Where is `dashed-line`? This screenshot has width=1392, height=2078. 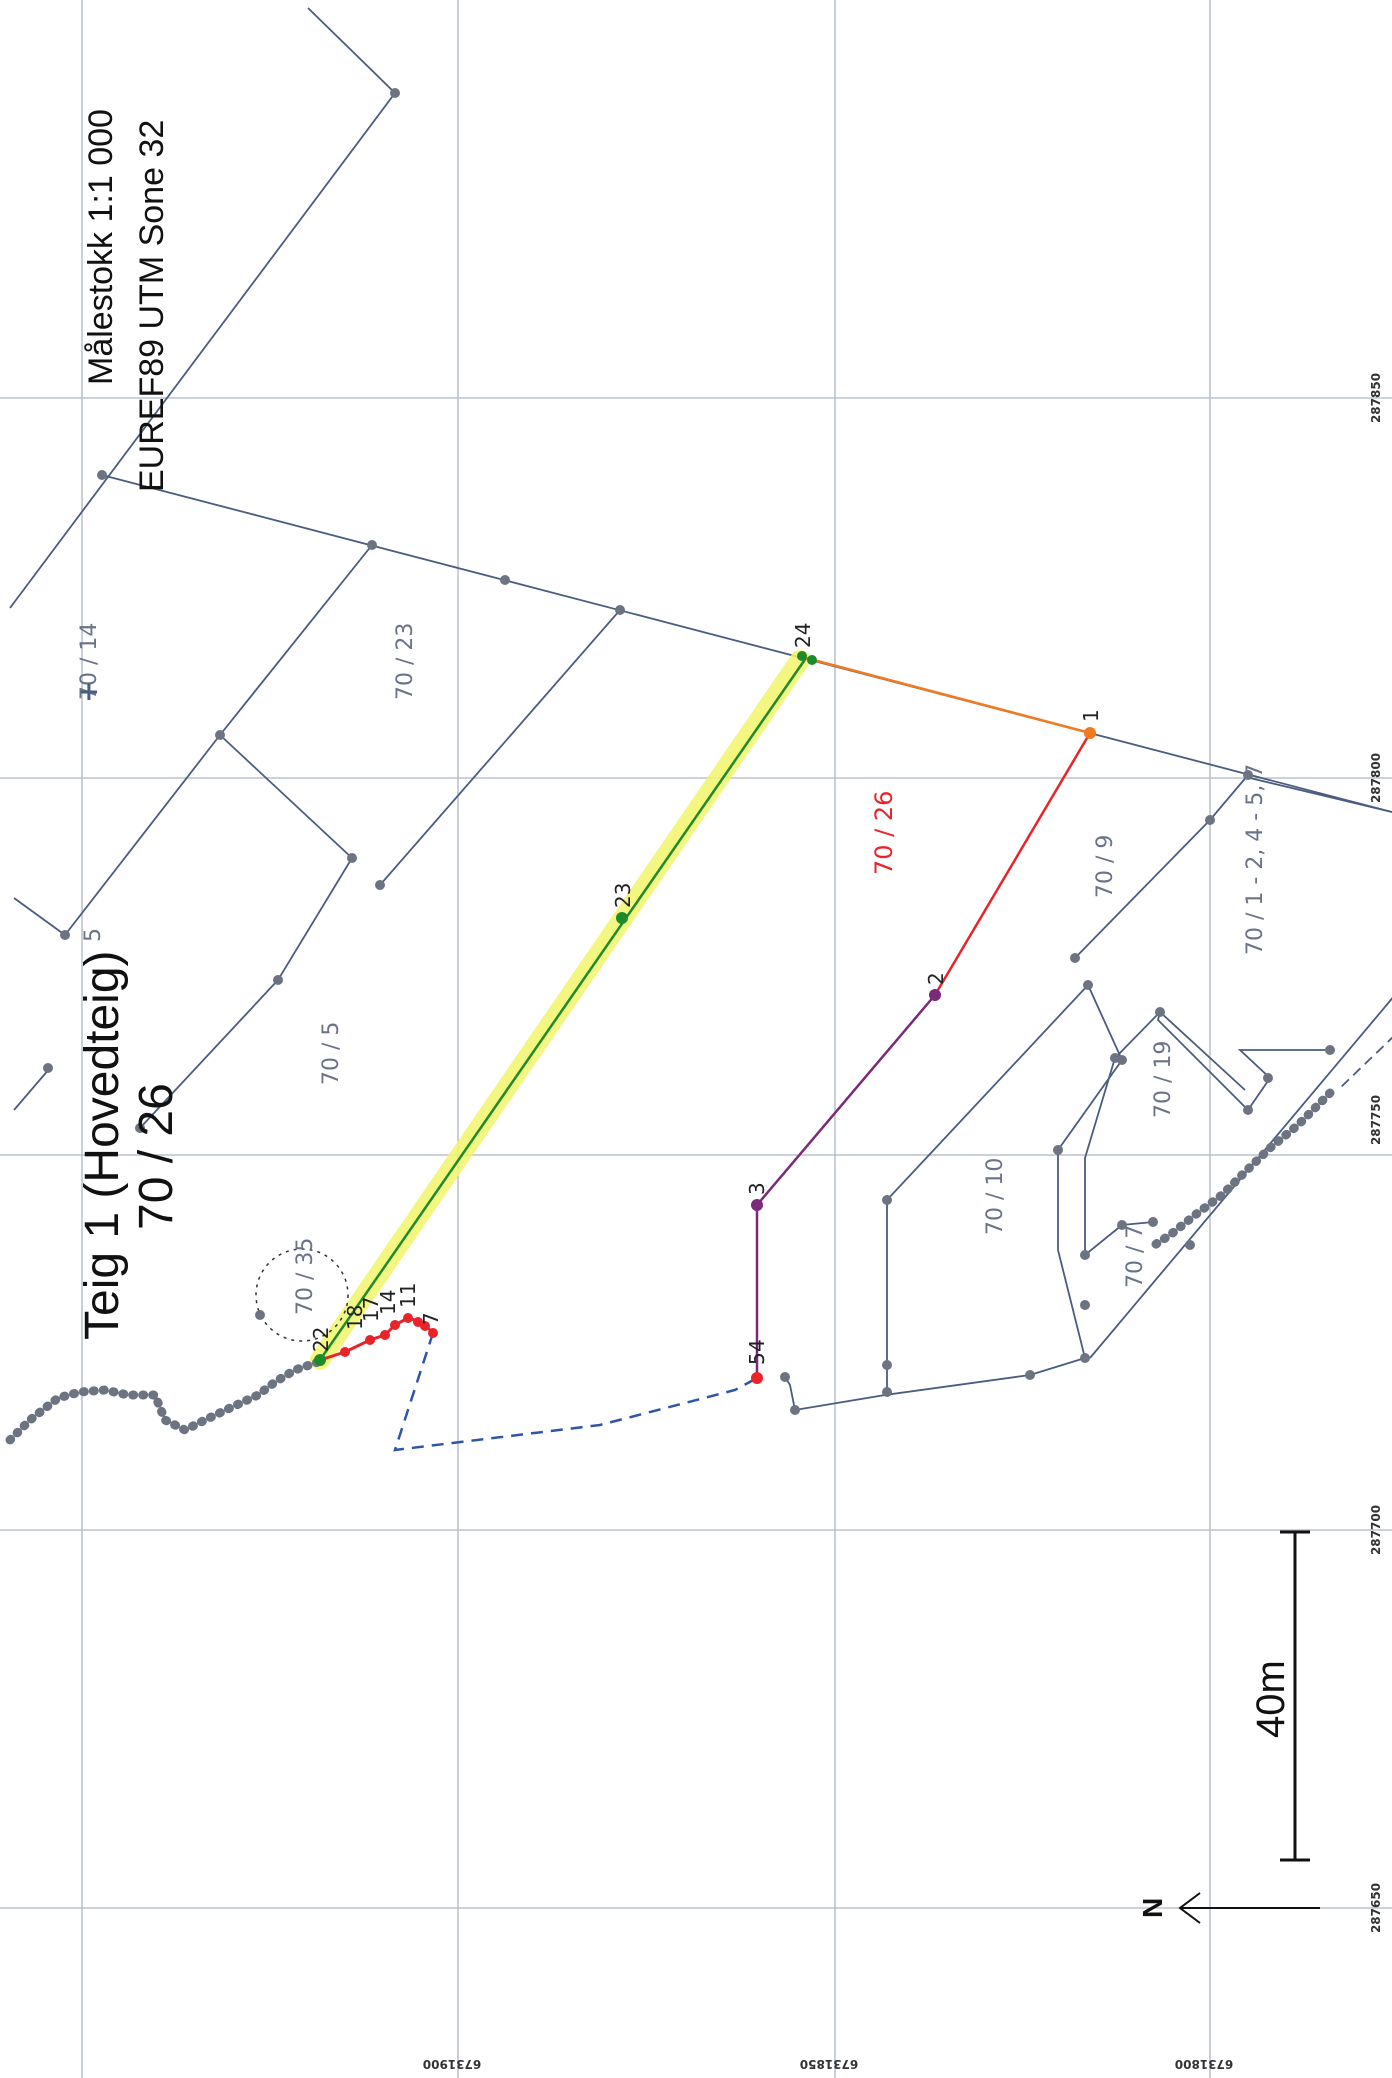 dashed-line is located at coordinates (575, 1392).